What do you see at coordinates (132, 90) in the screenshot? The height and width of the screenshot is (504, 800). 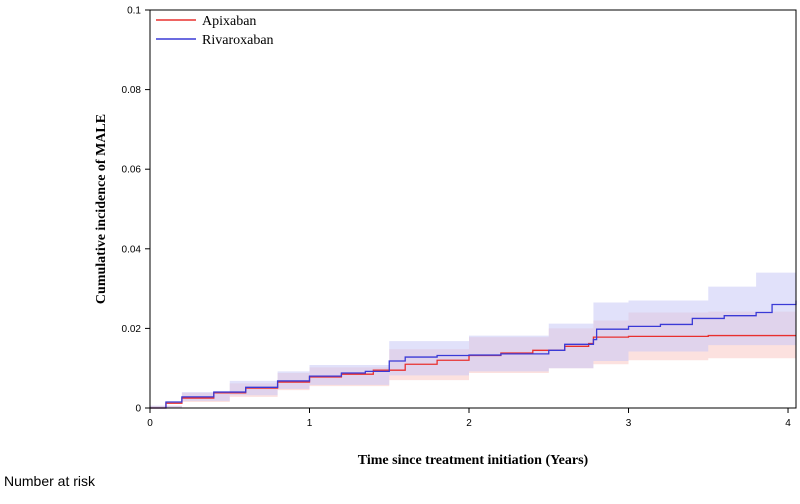 I see `y-tick-label: 0.08` at bounding box center [132, 90].